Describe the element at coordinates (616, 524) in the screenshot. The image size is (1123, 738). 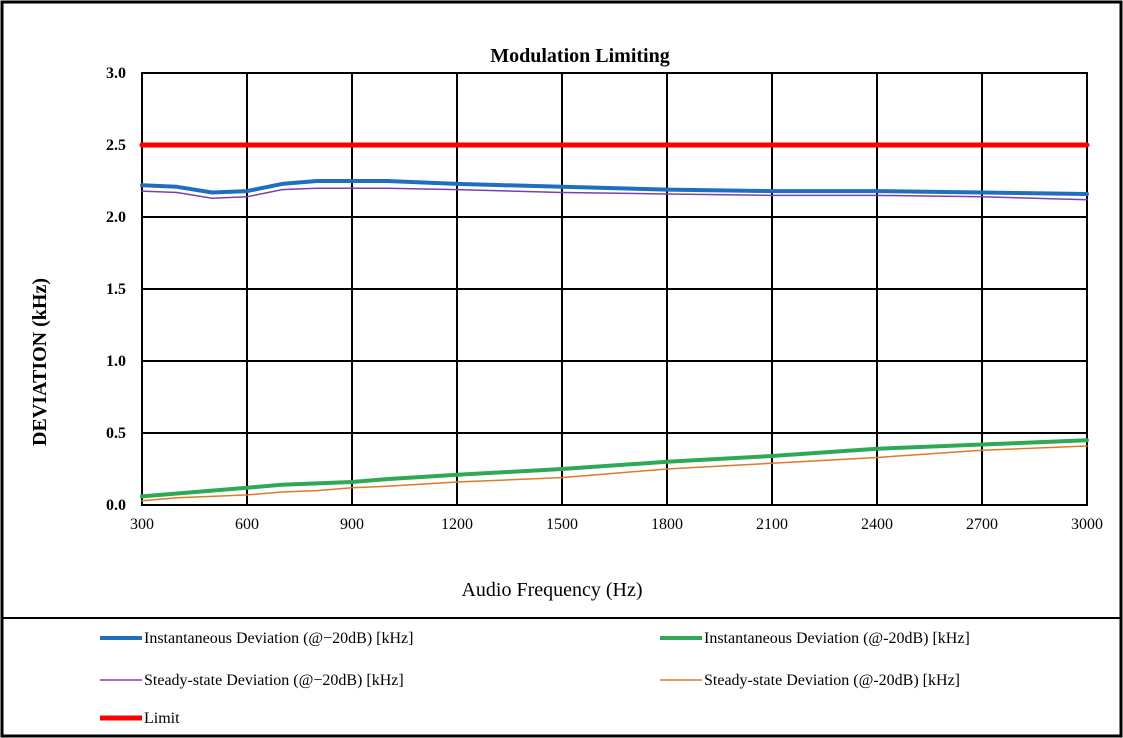
I see `x-tick-labels: 300 600 900 1200 1500 1800 2100 2400 2700 3000` at that location.